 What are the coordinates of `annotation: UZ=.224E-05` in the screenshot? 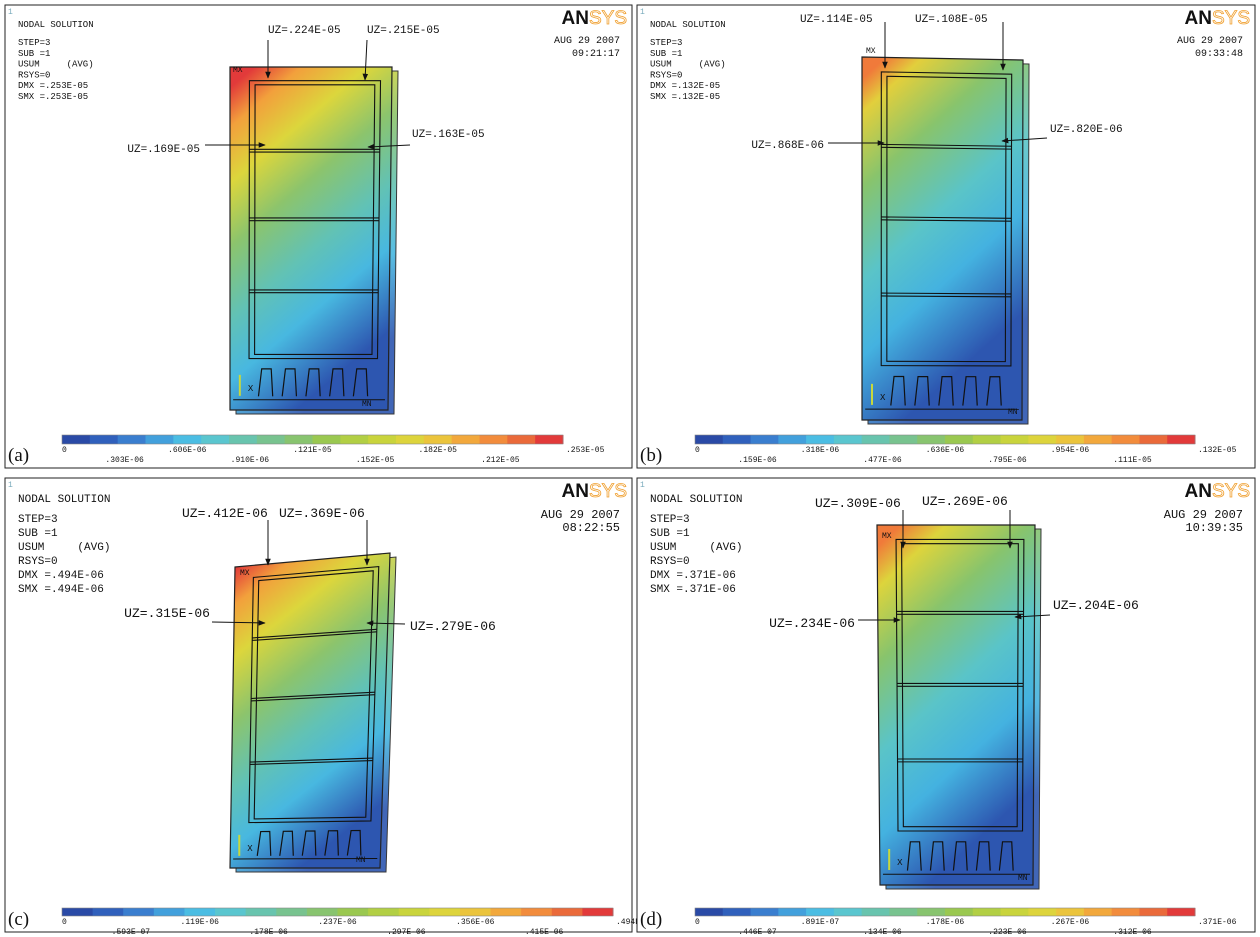 It's located at (304, 31).